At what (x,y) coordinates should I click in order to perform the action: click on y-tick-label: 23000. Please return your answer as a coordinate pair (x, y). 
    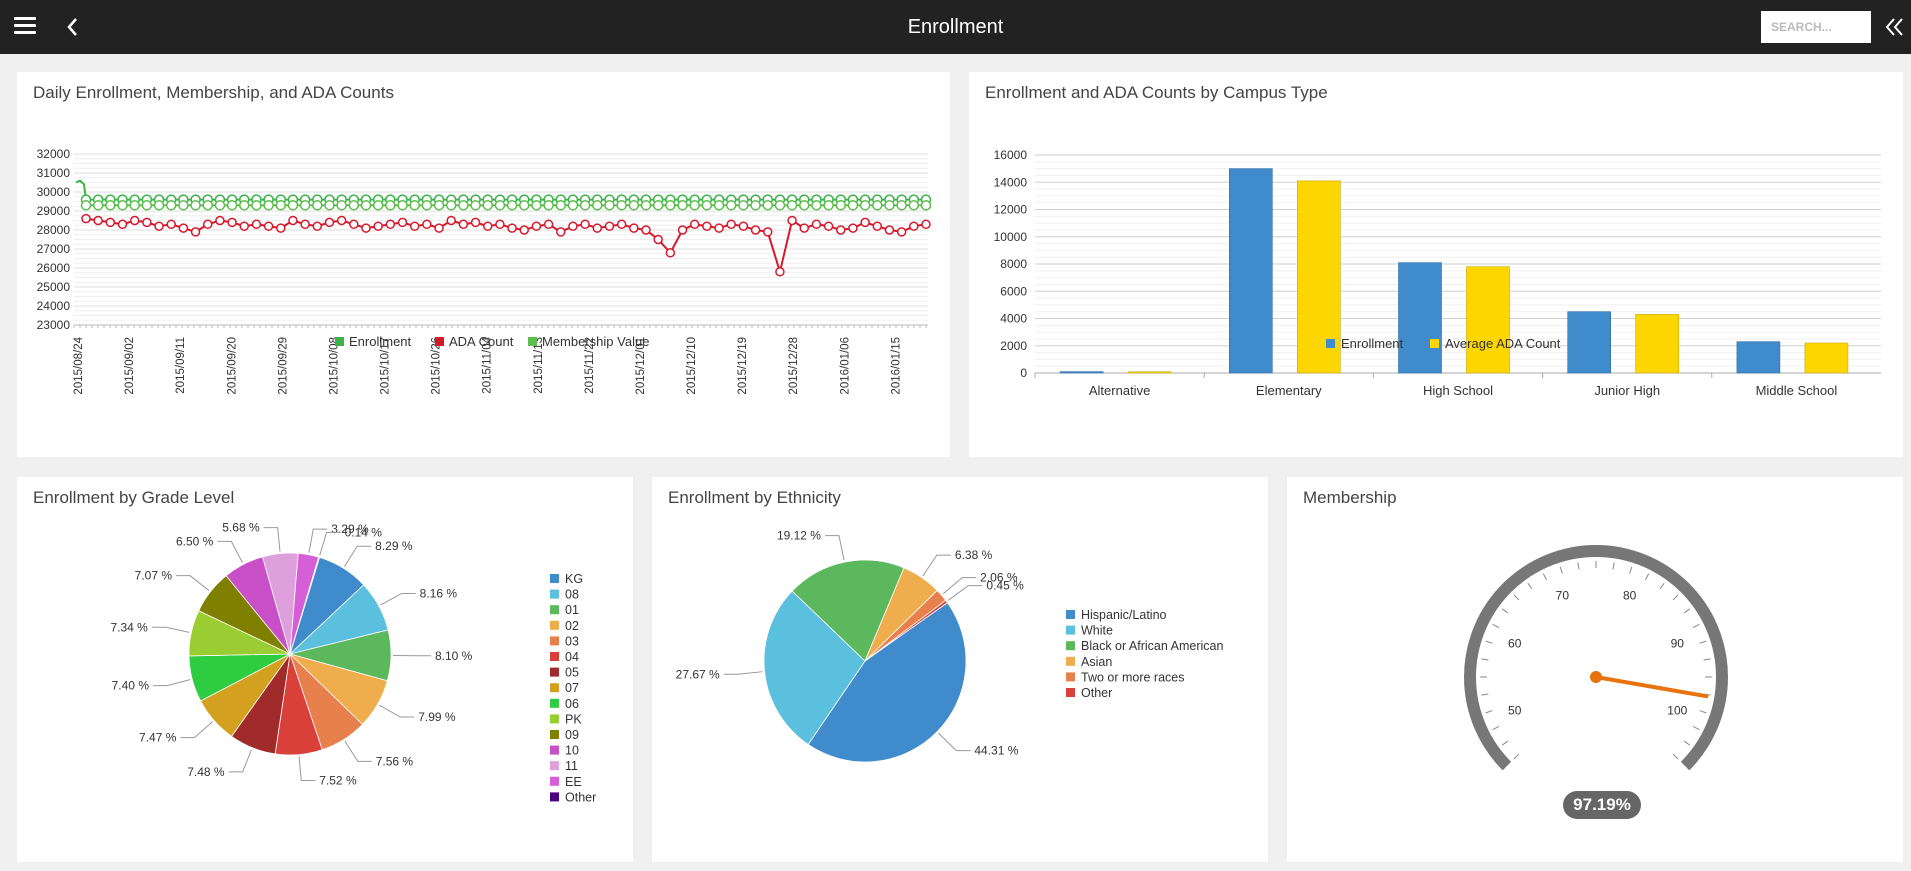
    Looking at the image, I should click on (54, 325).